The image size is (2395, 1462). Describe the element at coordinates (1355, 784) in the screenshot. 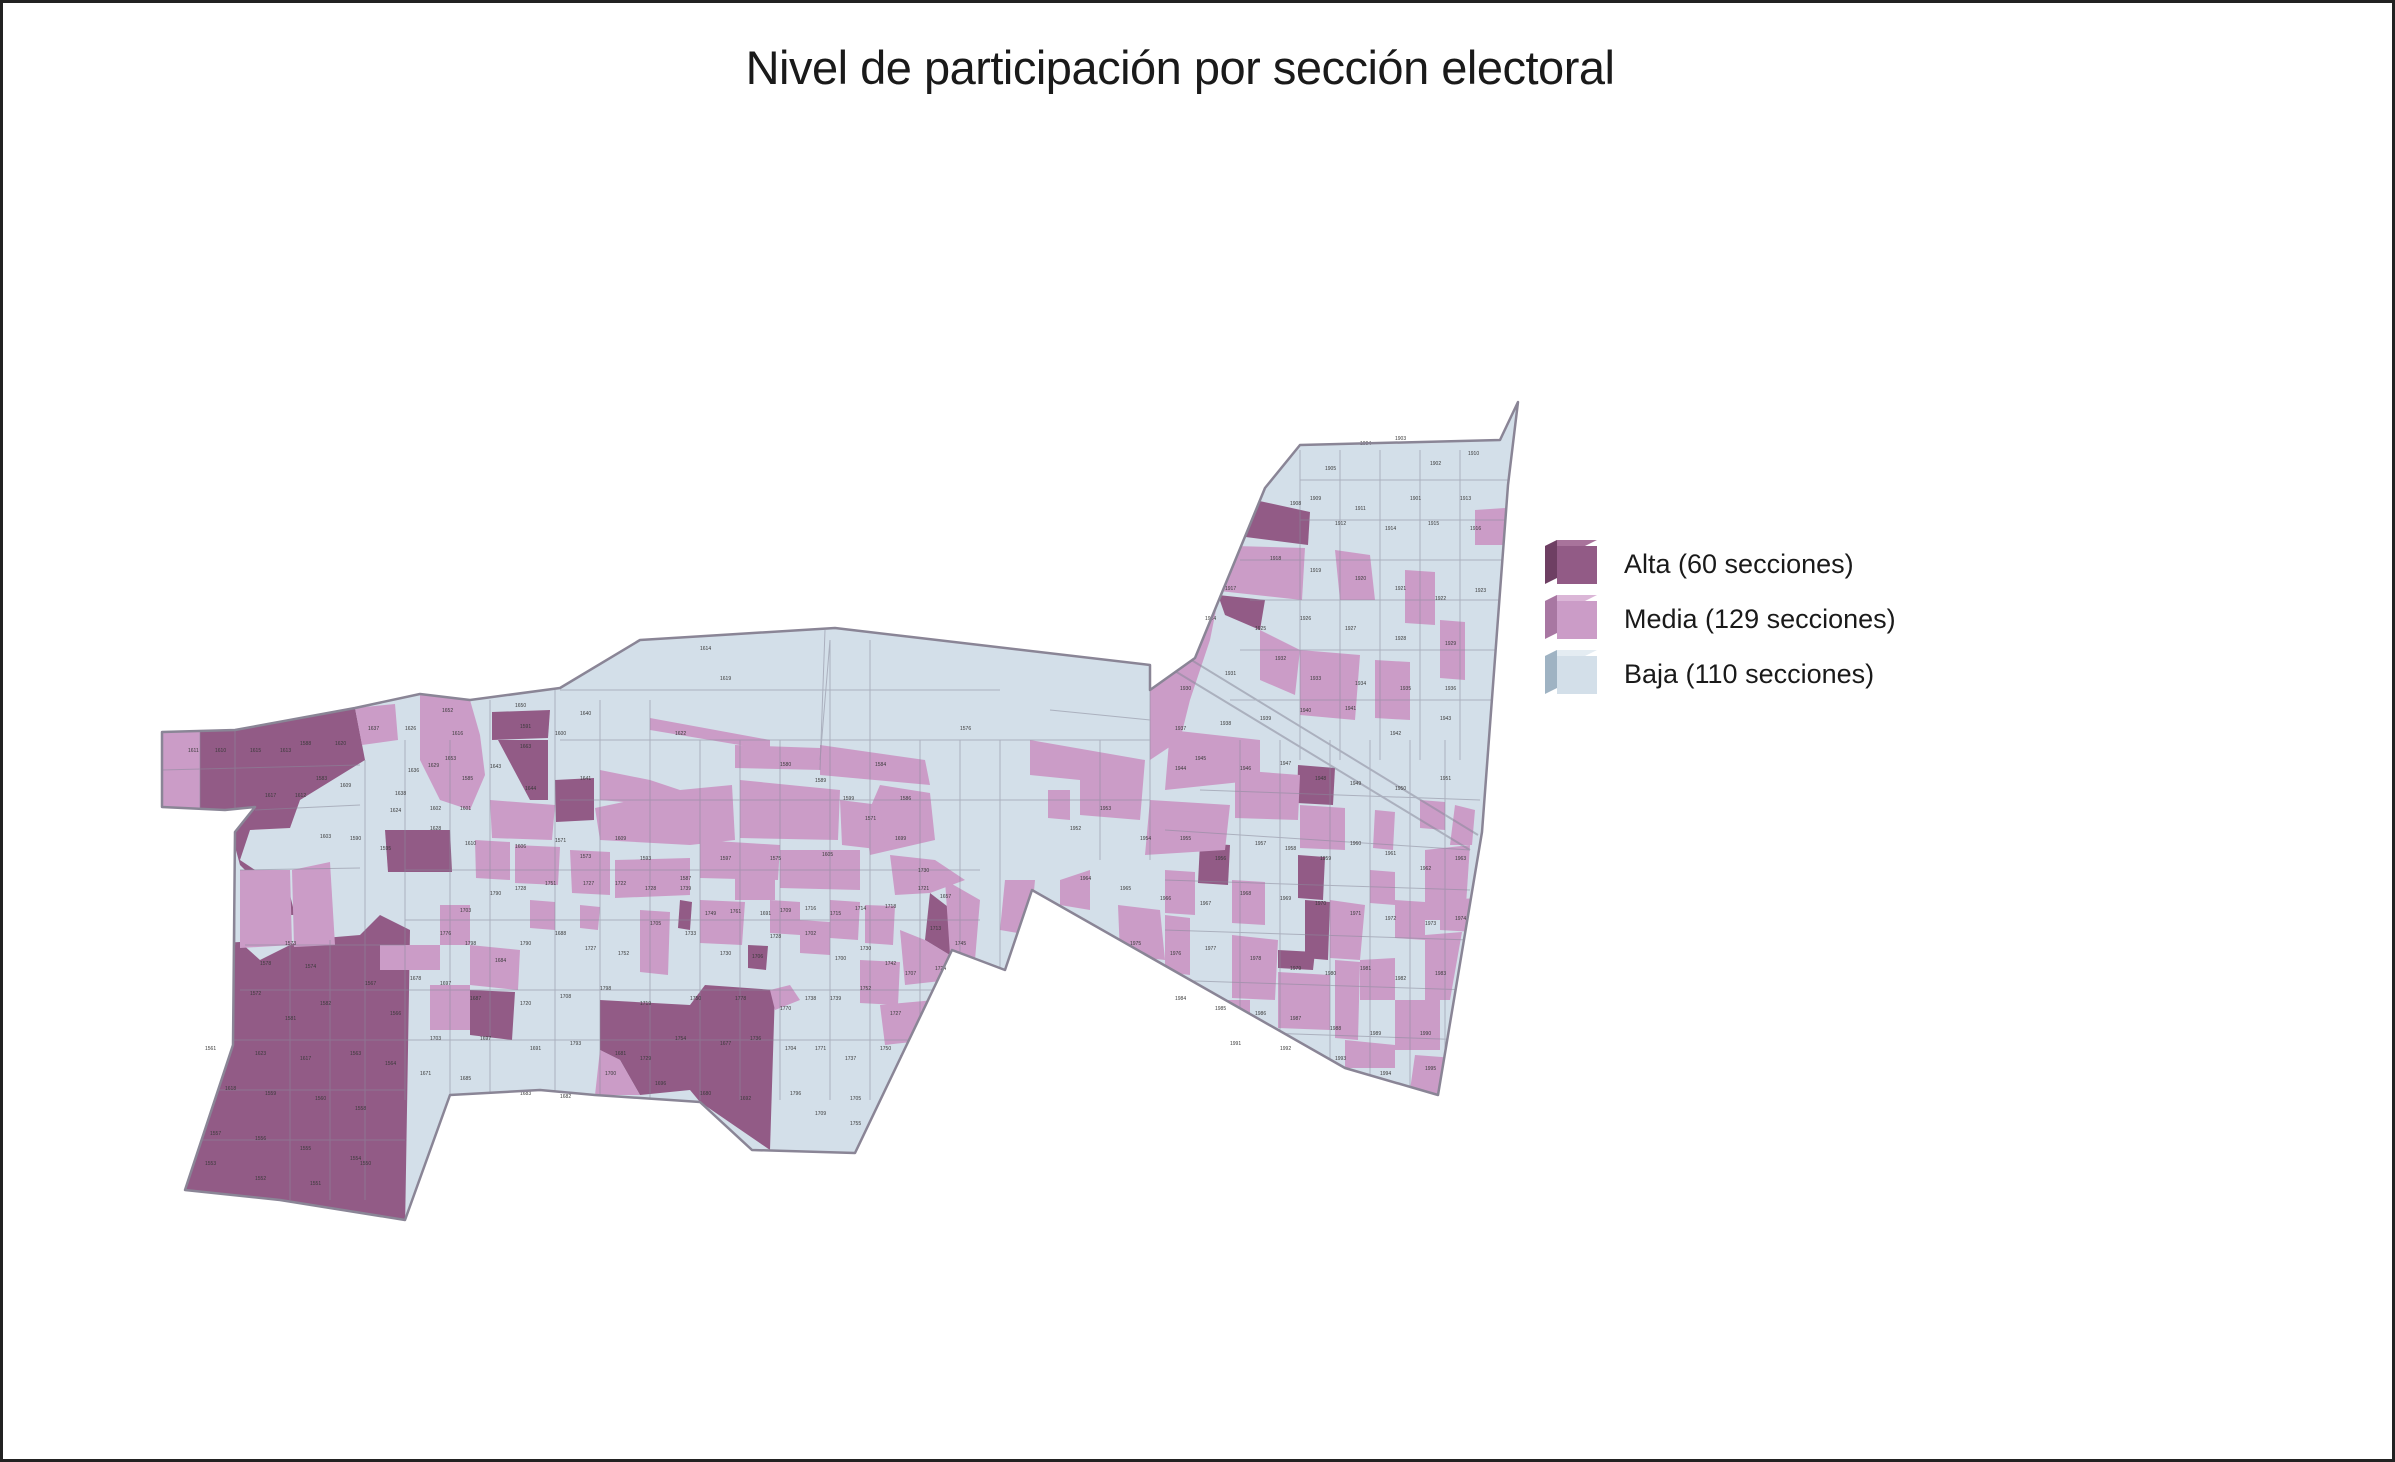

I see `svg-text: 1949` at that location.